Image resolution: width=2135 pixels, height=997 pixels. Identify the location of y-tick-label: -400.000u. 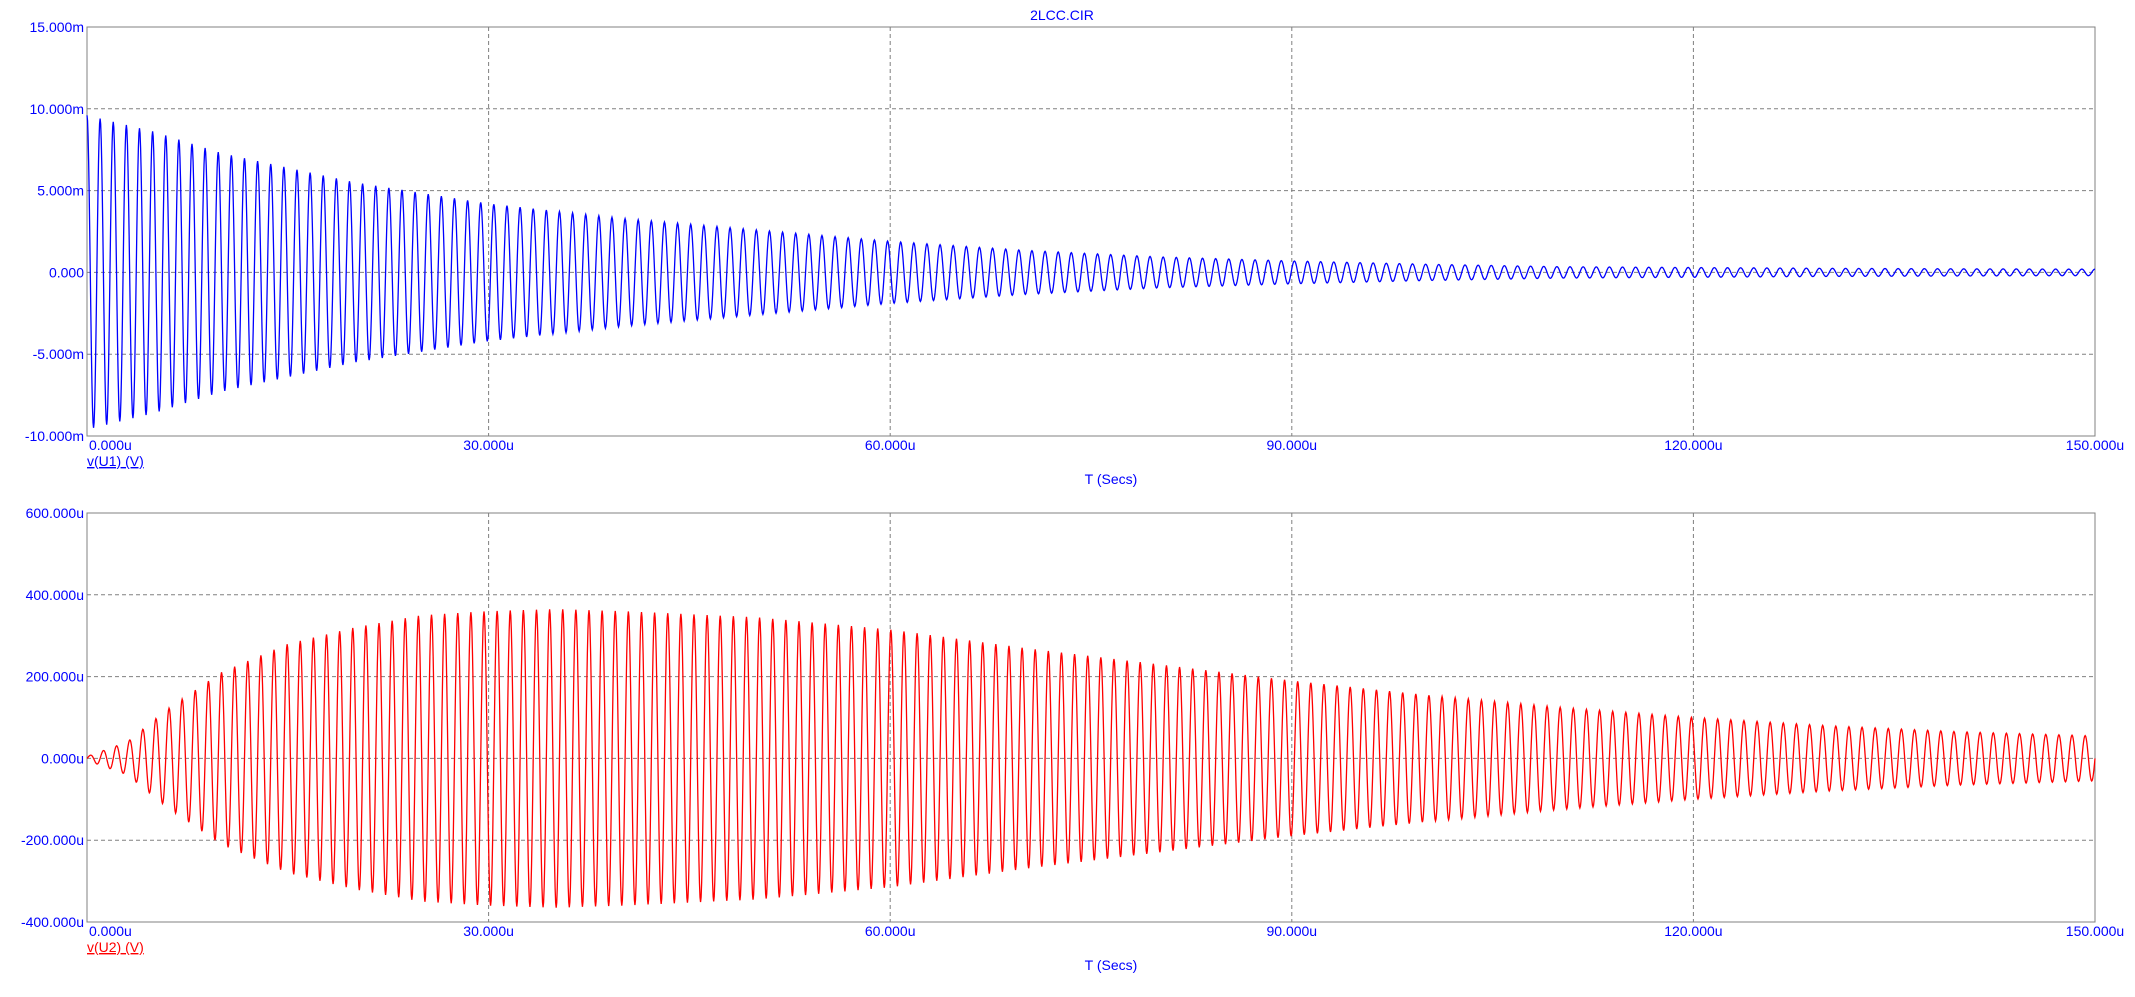
(52, 922).